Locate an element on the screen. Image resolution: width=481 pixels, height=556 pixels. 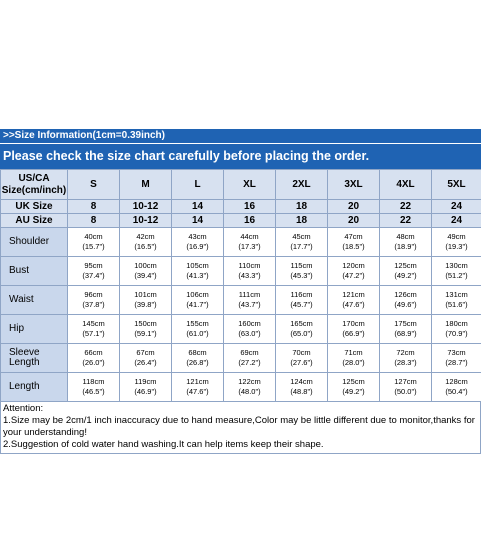
measure-cell: 96cm (37.8") is located at coordinates (93, 300).